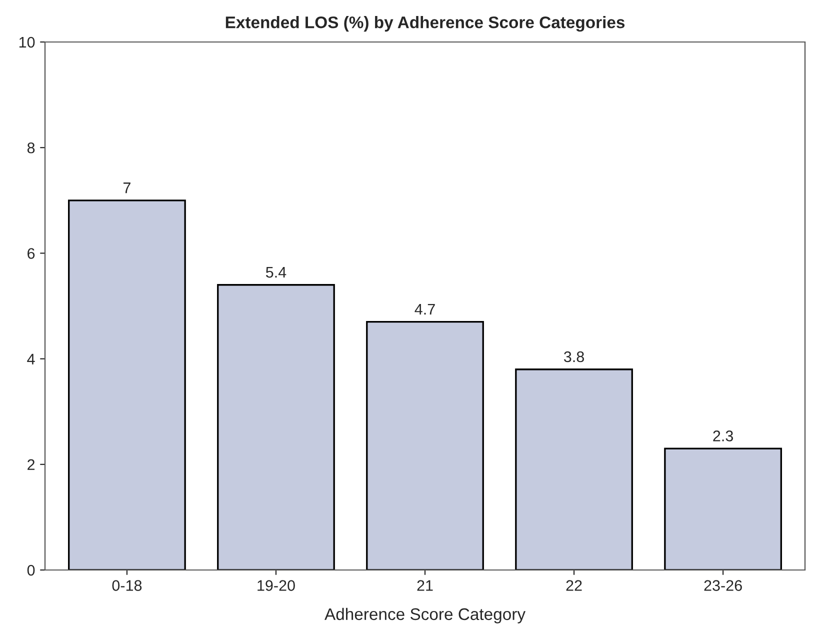  What do you see at coordinates (27, 42) in the screenshot?
I see `y-tick-label: 10` at bounding box center [27, 42].